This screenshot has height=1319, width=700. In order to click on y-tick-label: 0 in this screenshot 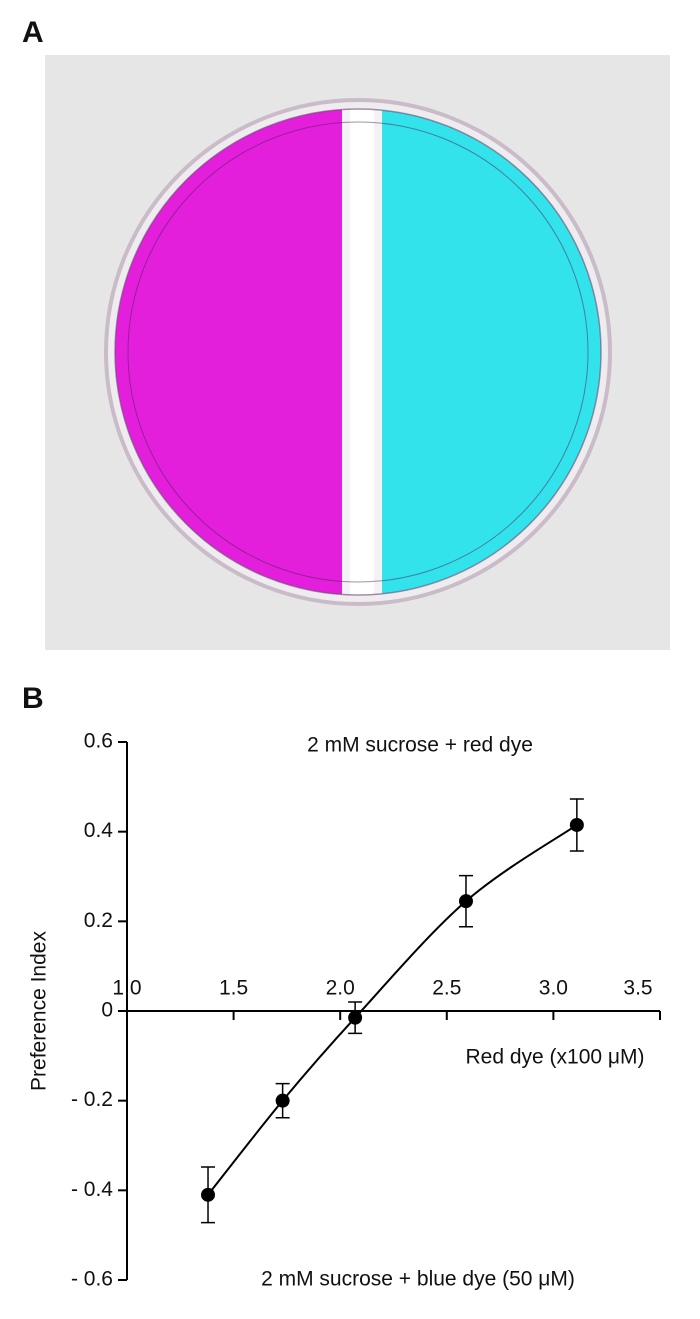, I will do `click(107, 1010)`.